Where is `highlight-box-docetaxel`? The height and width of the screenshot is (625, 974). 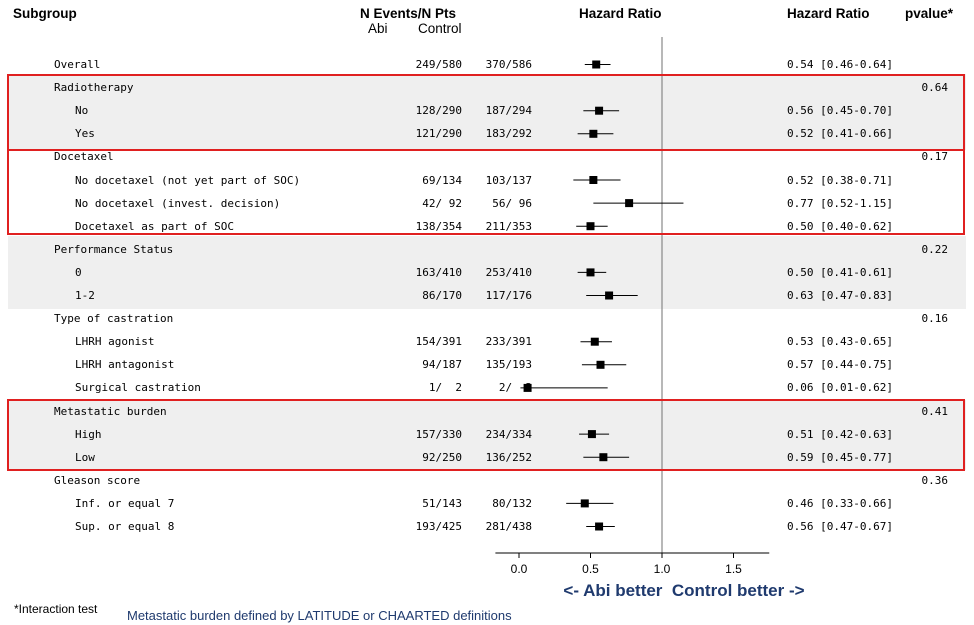
highlight-box-docetaxel is located at coordinates (486, 192).